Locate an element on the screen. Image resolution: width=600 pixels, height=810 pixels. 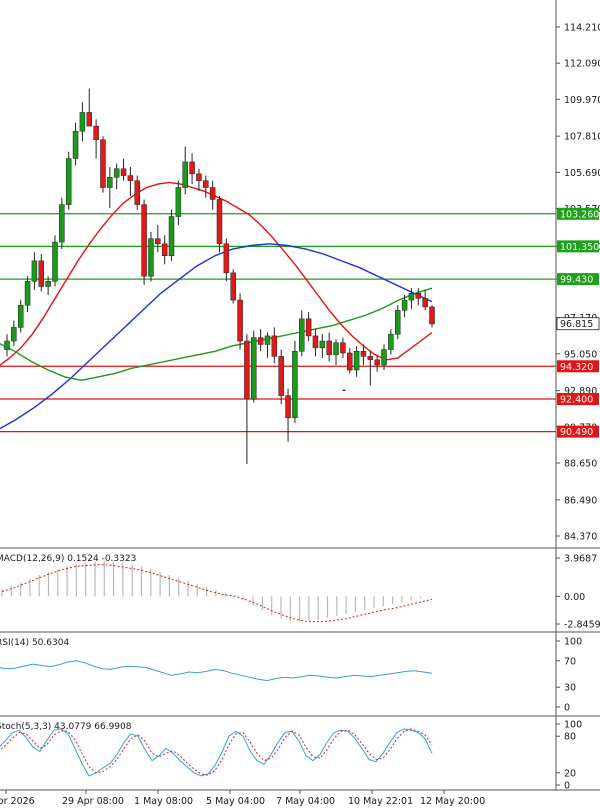
price-tick-label: 114.210 is located at coordinates (582, 28).